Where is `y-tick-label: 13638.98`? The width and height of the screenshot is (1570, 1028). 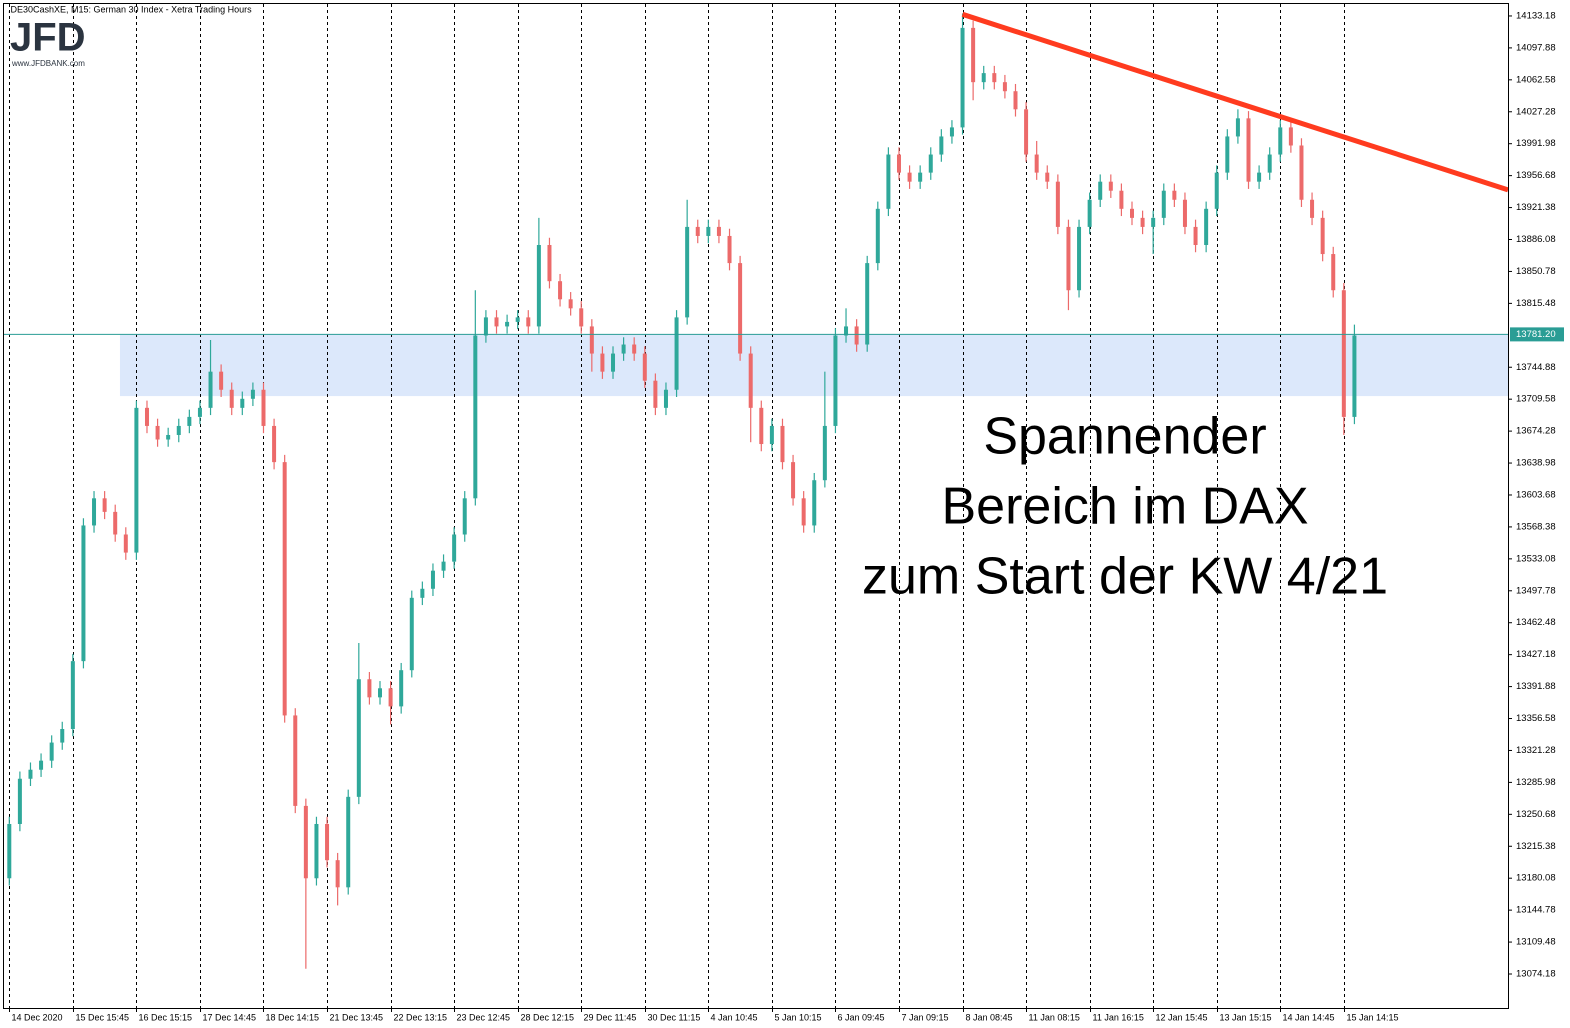 y-tick-label: 13638.98 is located at coordinates (1536, 463).